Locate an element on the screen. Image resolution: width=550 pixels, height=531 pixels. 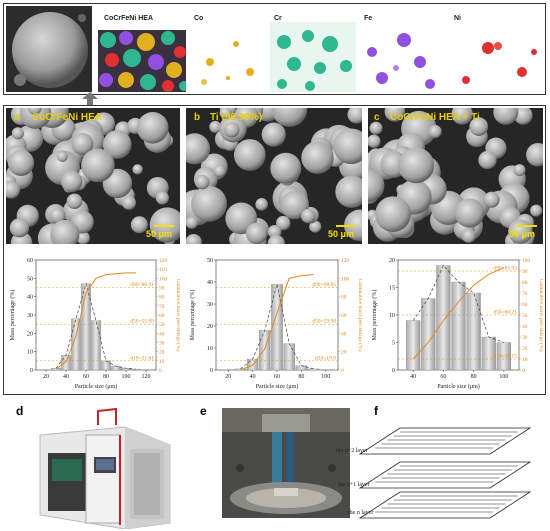
percentile-label: d90=83.03 is located at coordinates (505, 269).